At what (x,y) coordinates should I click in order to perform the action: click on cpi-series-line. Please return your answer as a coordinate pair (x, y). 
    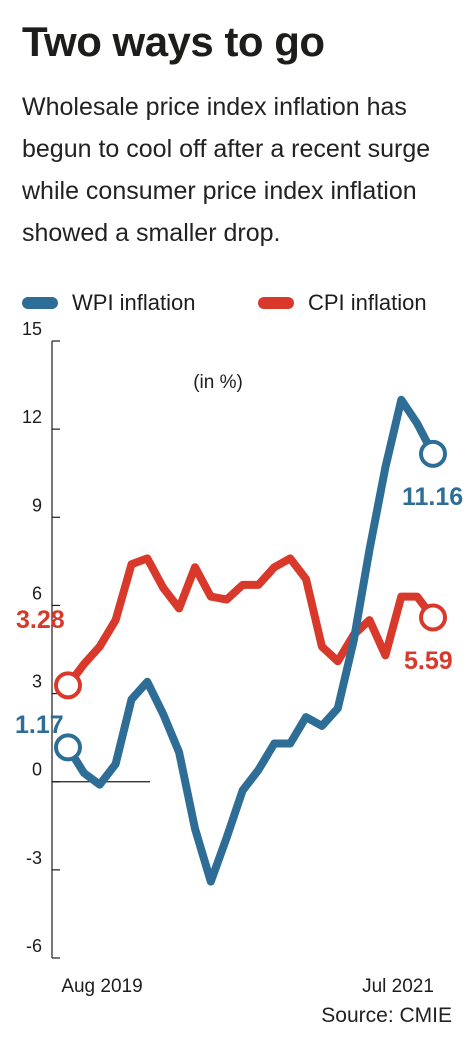
    Looking at the image, I should click on (250, 622).